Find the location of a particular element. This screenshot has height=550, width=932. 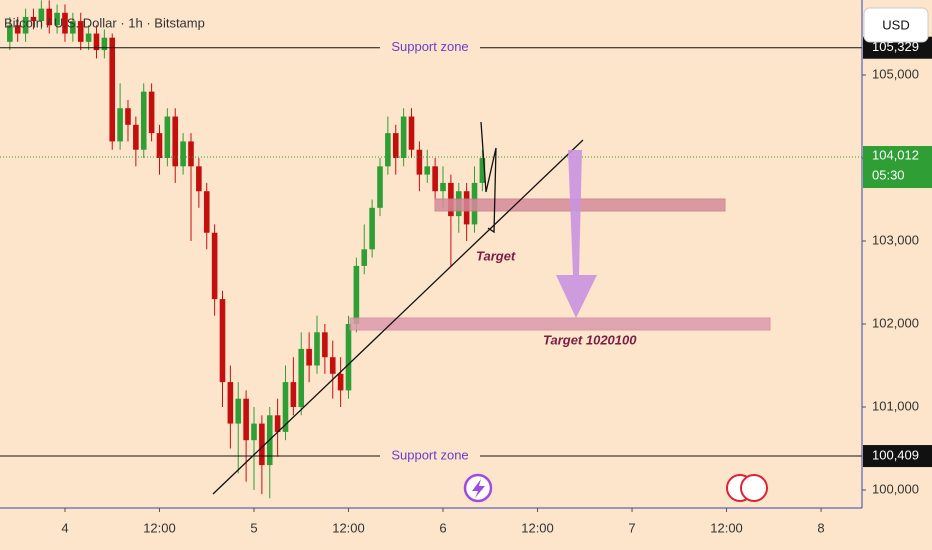

flag-icon is located at coordinates (754, 488).